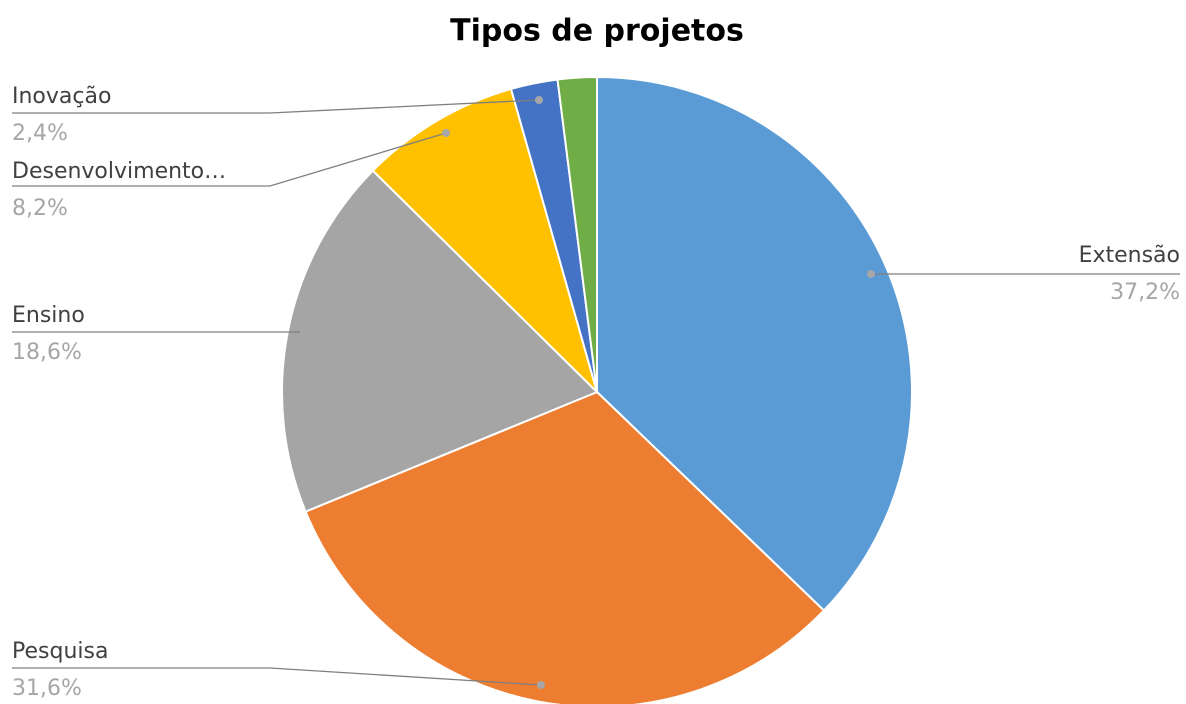 Image resolution: width=1186 pixels, height=704 pixels. Describe the element at coordinates (48, 315) in the screenshot. I see `slice-label: Ensino` at that location.